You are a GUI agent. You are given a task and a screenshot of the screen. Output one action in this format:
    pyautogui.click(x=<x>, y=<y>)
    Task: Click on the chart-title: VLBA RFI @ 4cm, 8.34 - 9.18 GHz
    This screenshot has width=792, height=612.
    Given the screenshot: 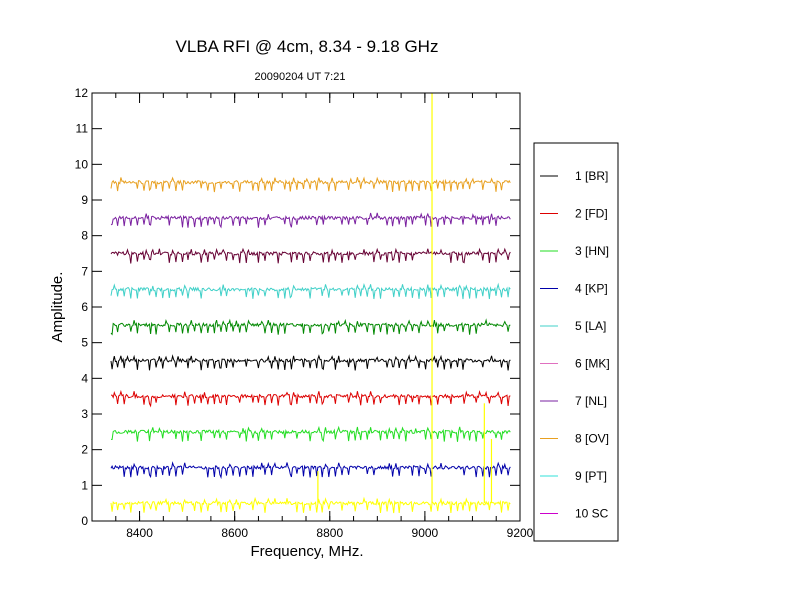 What is the action you would take?
    pyautogui.click(x=307, y=46)
    